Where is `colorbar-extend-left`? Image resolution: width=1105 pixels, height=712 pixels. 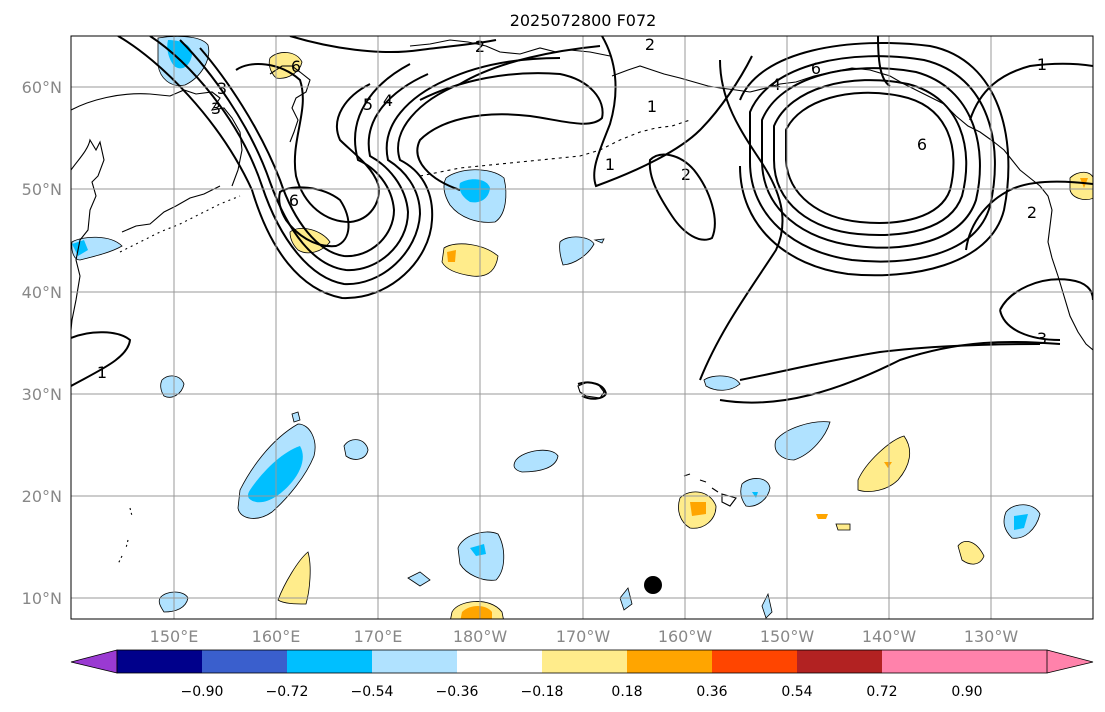 colorbar-extend-left is located at coordinates (94, 661).